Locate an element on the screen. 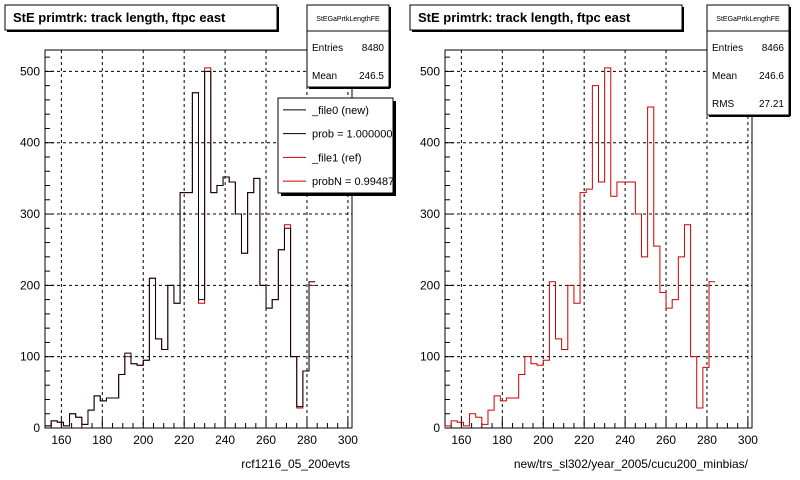 This screenshot has height=480, width=800. x-axis-label: new/trs_sl302/year_2005/cucu200_minbias/ is located at coordinates (631, 464).